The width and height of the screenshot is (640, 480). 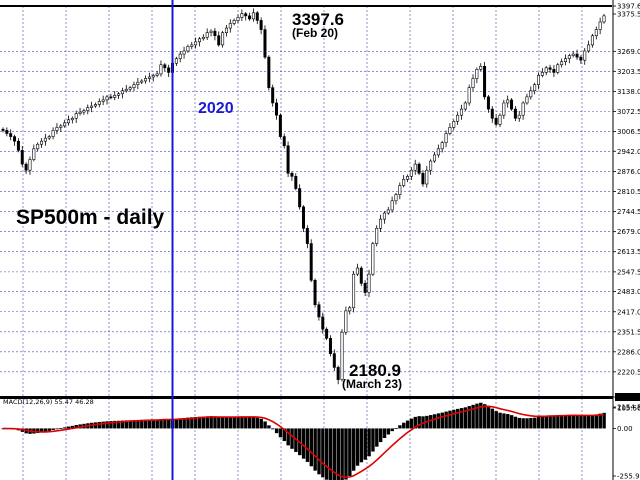 What do you see at coordinates (628, 332) in the screenshot?
I see `price-tick-label: 2351.5` at bounding box center [628, 332].